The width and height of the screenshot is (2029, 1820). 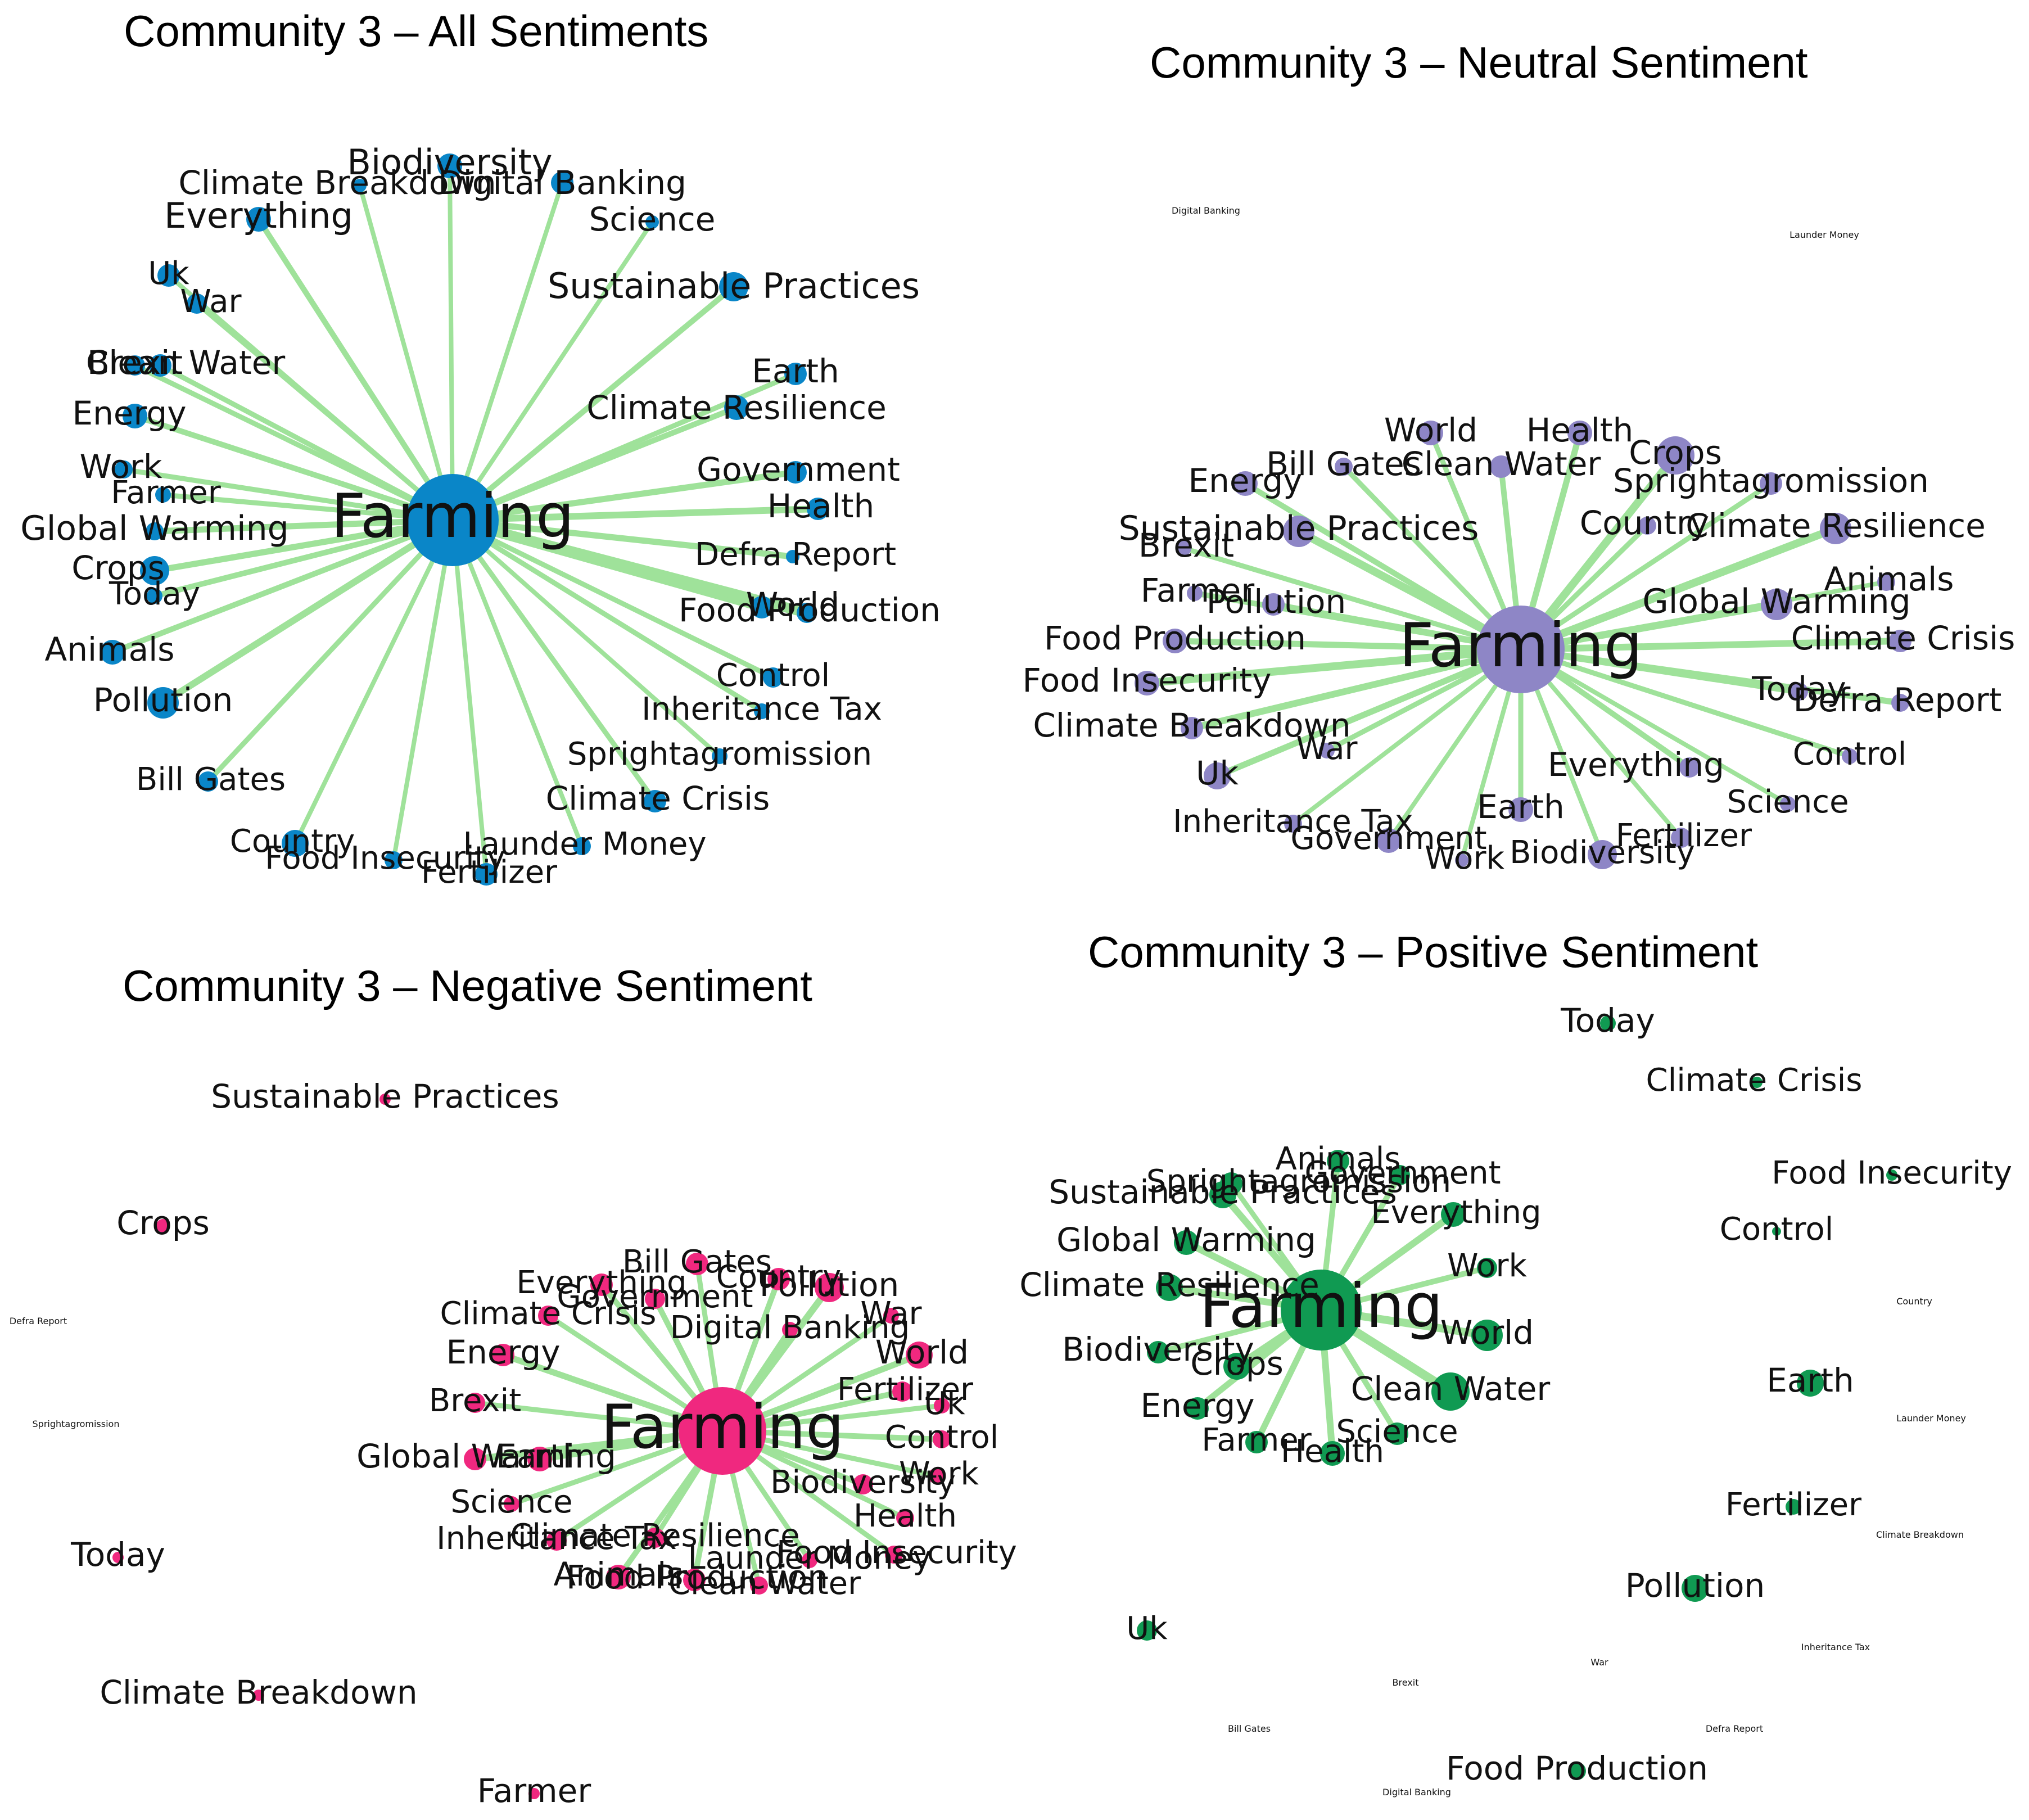 What do you see at coordinates (1183, 548) in the screenshot?
I see `node-brexit` at bounding box center [1183, 548].